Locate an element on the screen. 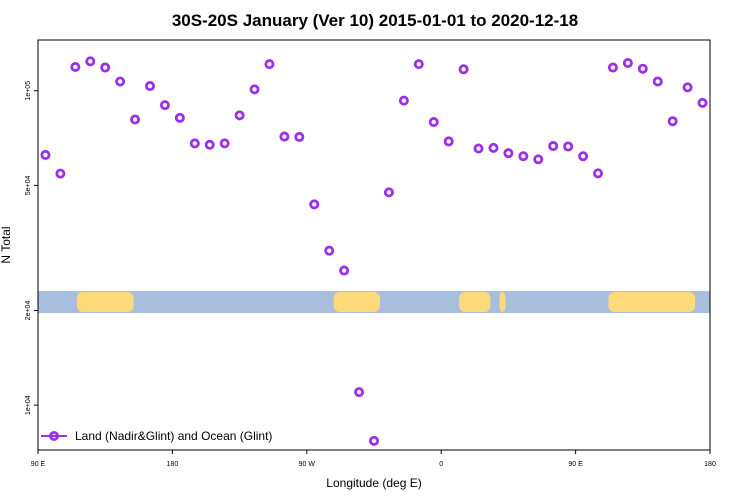 This screenshot has width=750, height=500. land-regions is located at coordinates (386, 302).